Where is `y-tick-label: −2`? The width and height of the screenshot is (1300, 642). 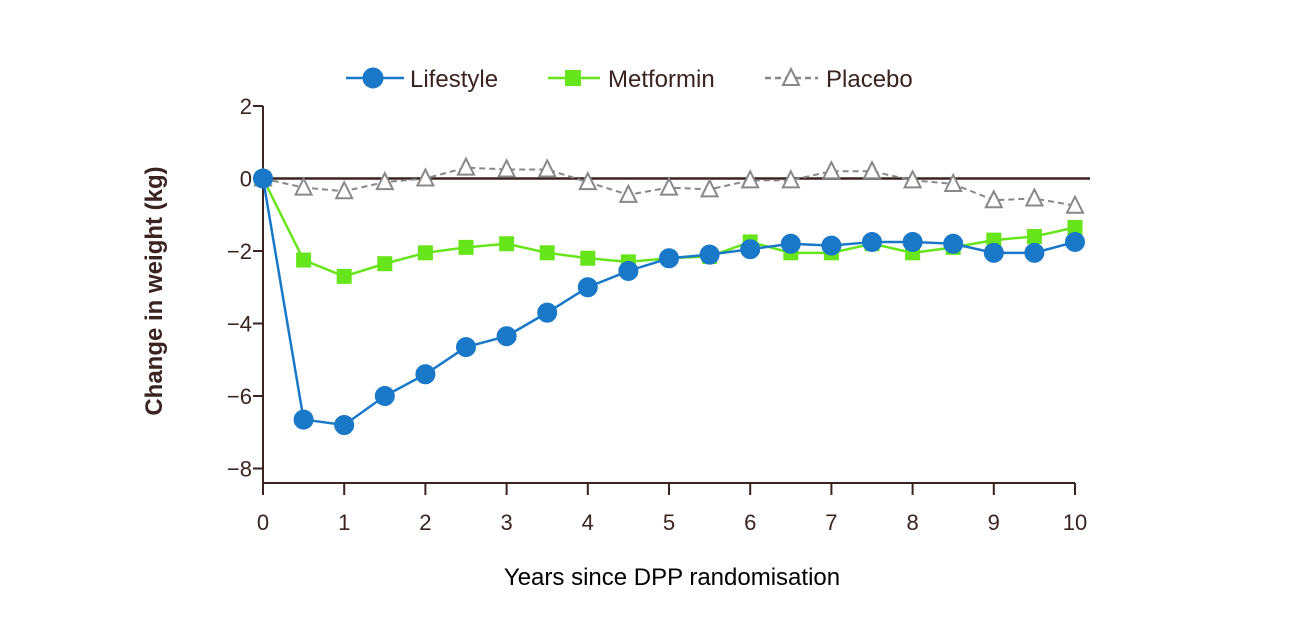 y-tick-label: −2 is located at coordinates (239, 251).